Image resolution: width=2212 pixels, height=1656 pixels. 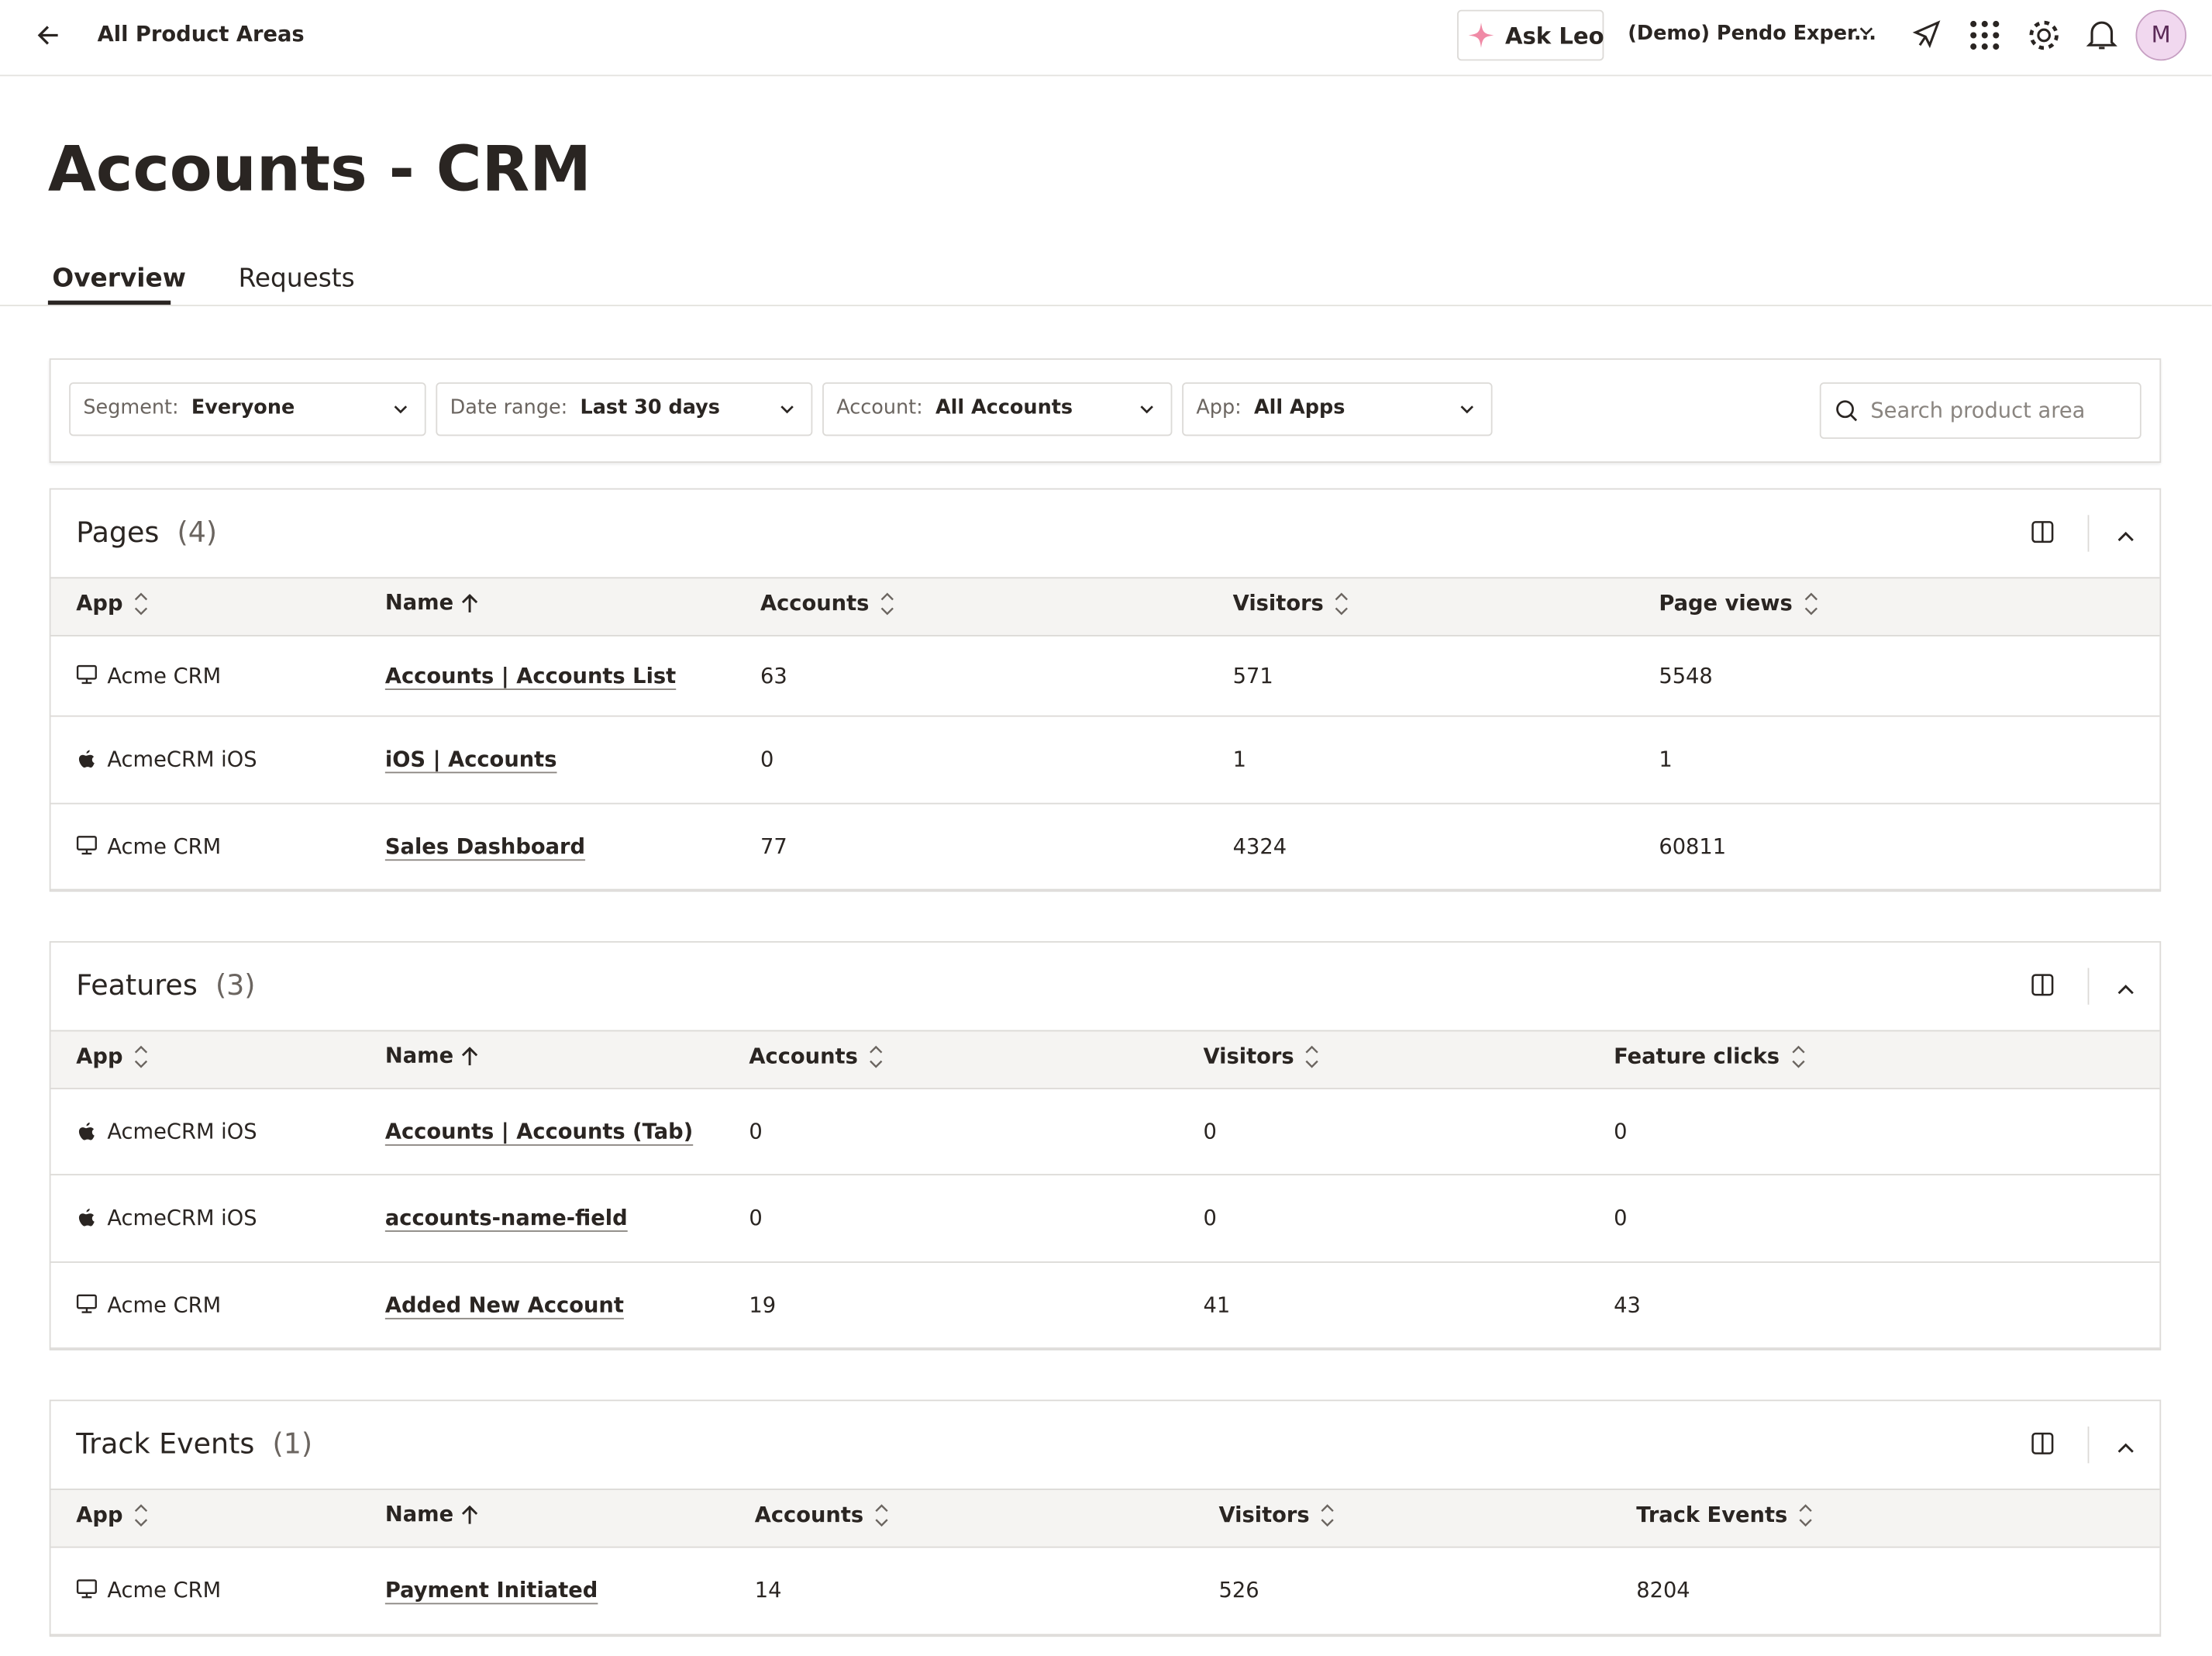 I want to click on tab: Overview, so click(x=119, y=279).